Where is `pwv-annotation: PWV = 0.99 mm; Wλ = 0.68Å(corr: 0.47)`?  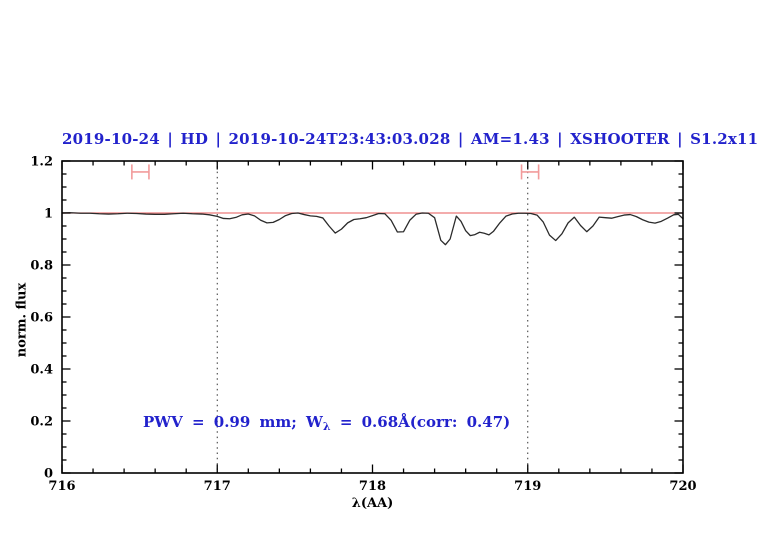
pwv-annotation: PWV = 0.99 mm; Wλ = 0.68Å(corr: 0.47) is located at coordinates (326, 423).